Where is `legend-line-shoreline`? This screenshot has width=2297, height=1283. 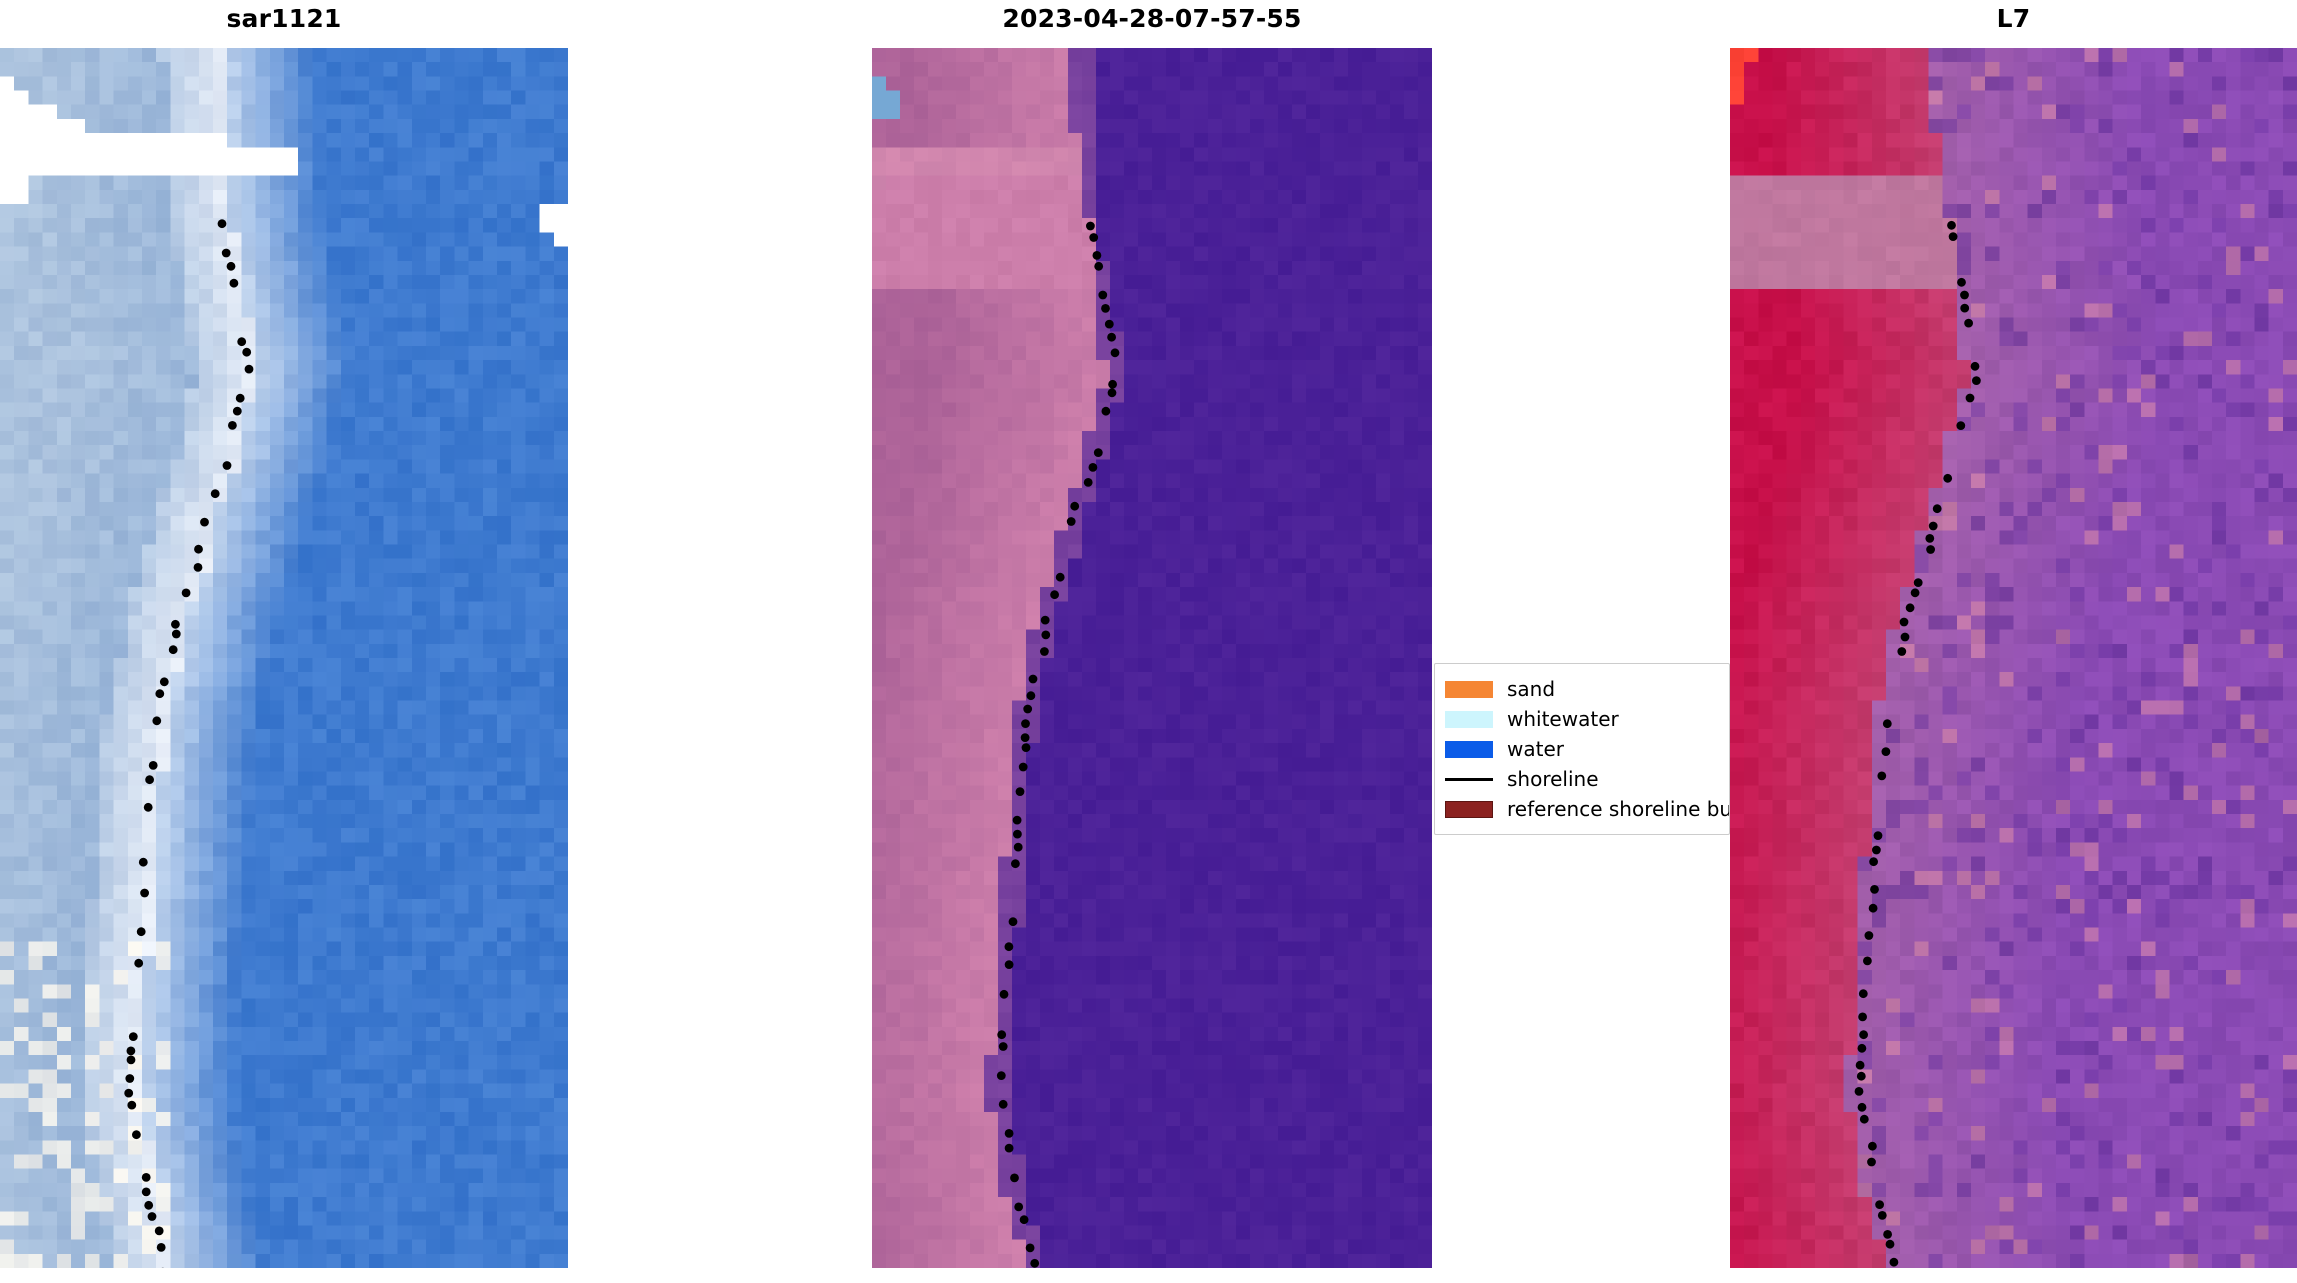
legend-line-shoreline is located at coordinates (1469, 779).